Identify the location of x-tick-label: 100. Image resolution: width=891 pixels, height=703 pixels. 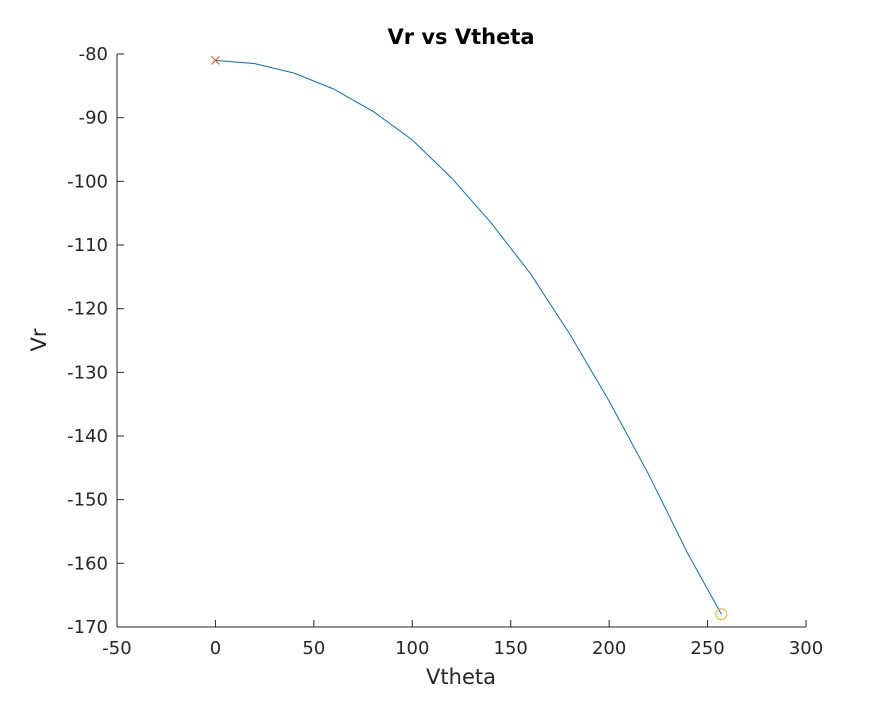
(412, 648).